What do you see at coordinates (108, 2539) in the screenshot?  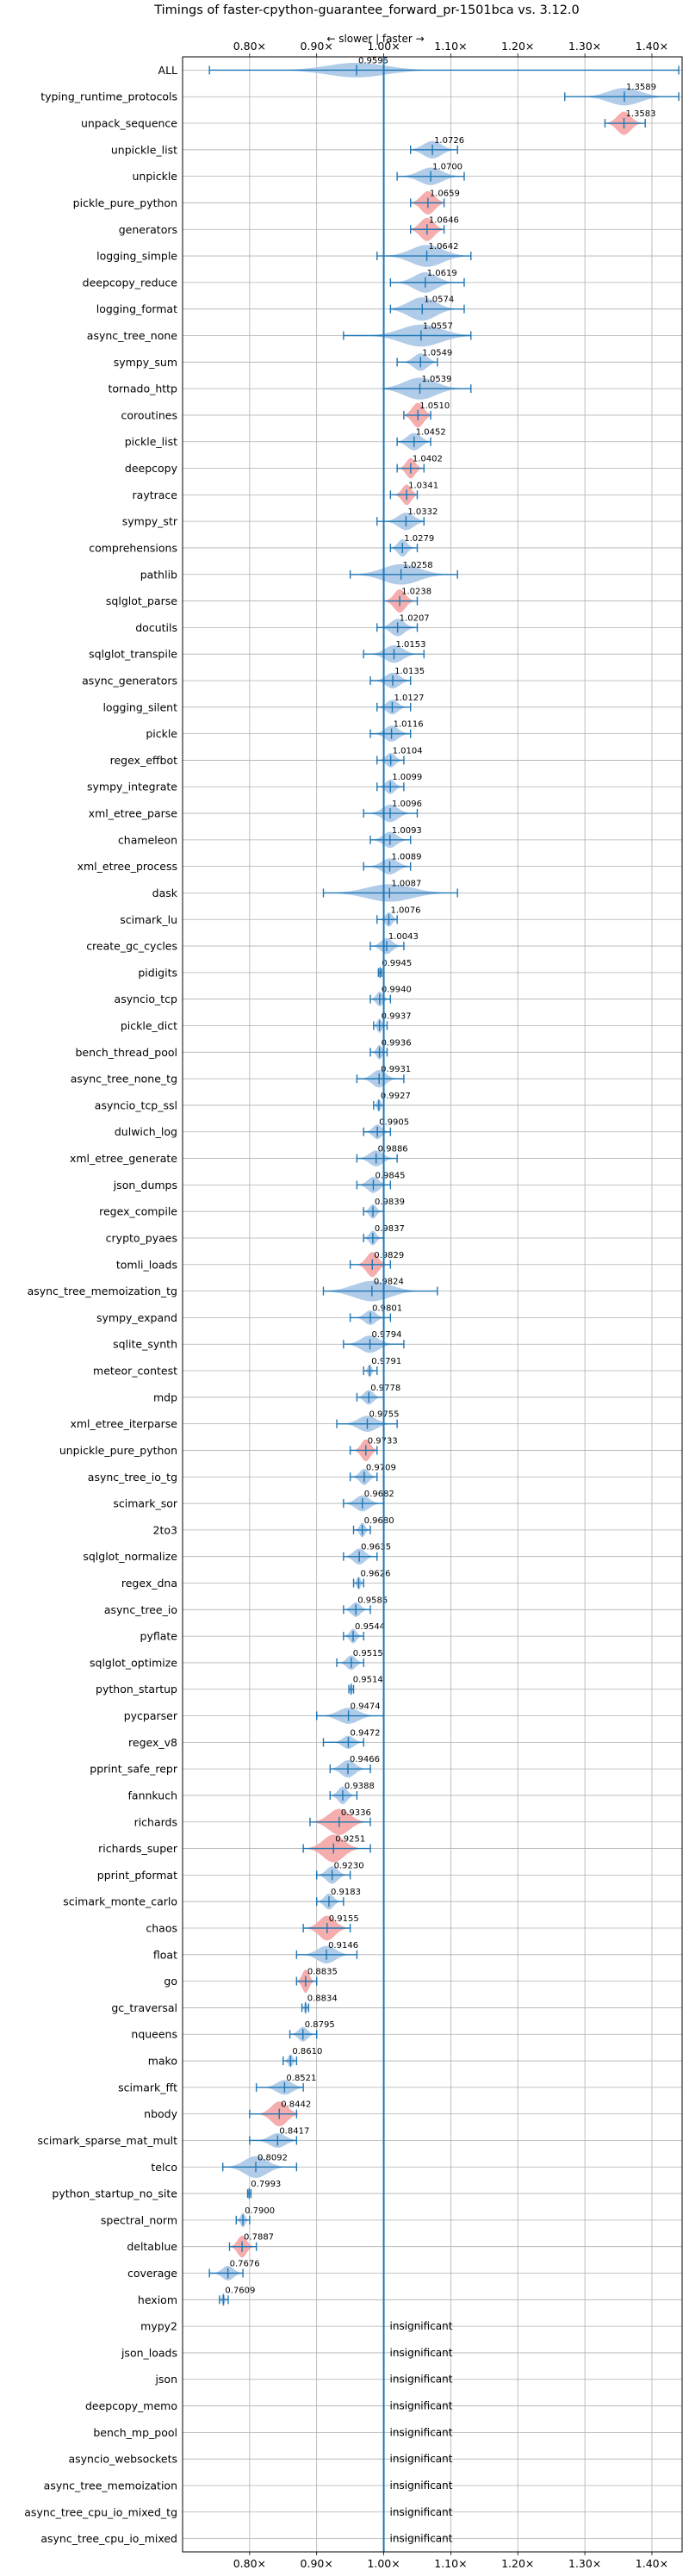 I see `benchmark-label: async_tree_cpu_io_mixed` at bounding box center [108, 2539].